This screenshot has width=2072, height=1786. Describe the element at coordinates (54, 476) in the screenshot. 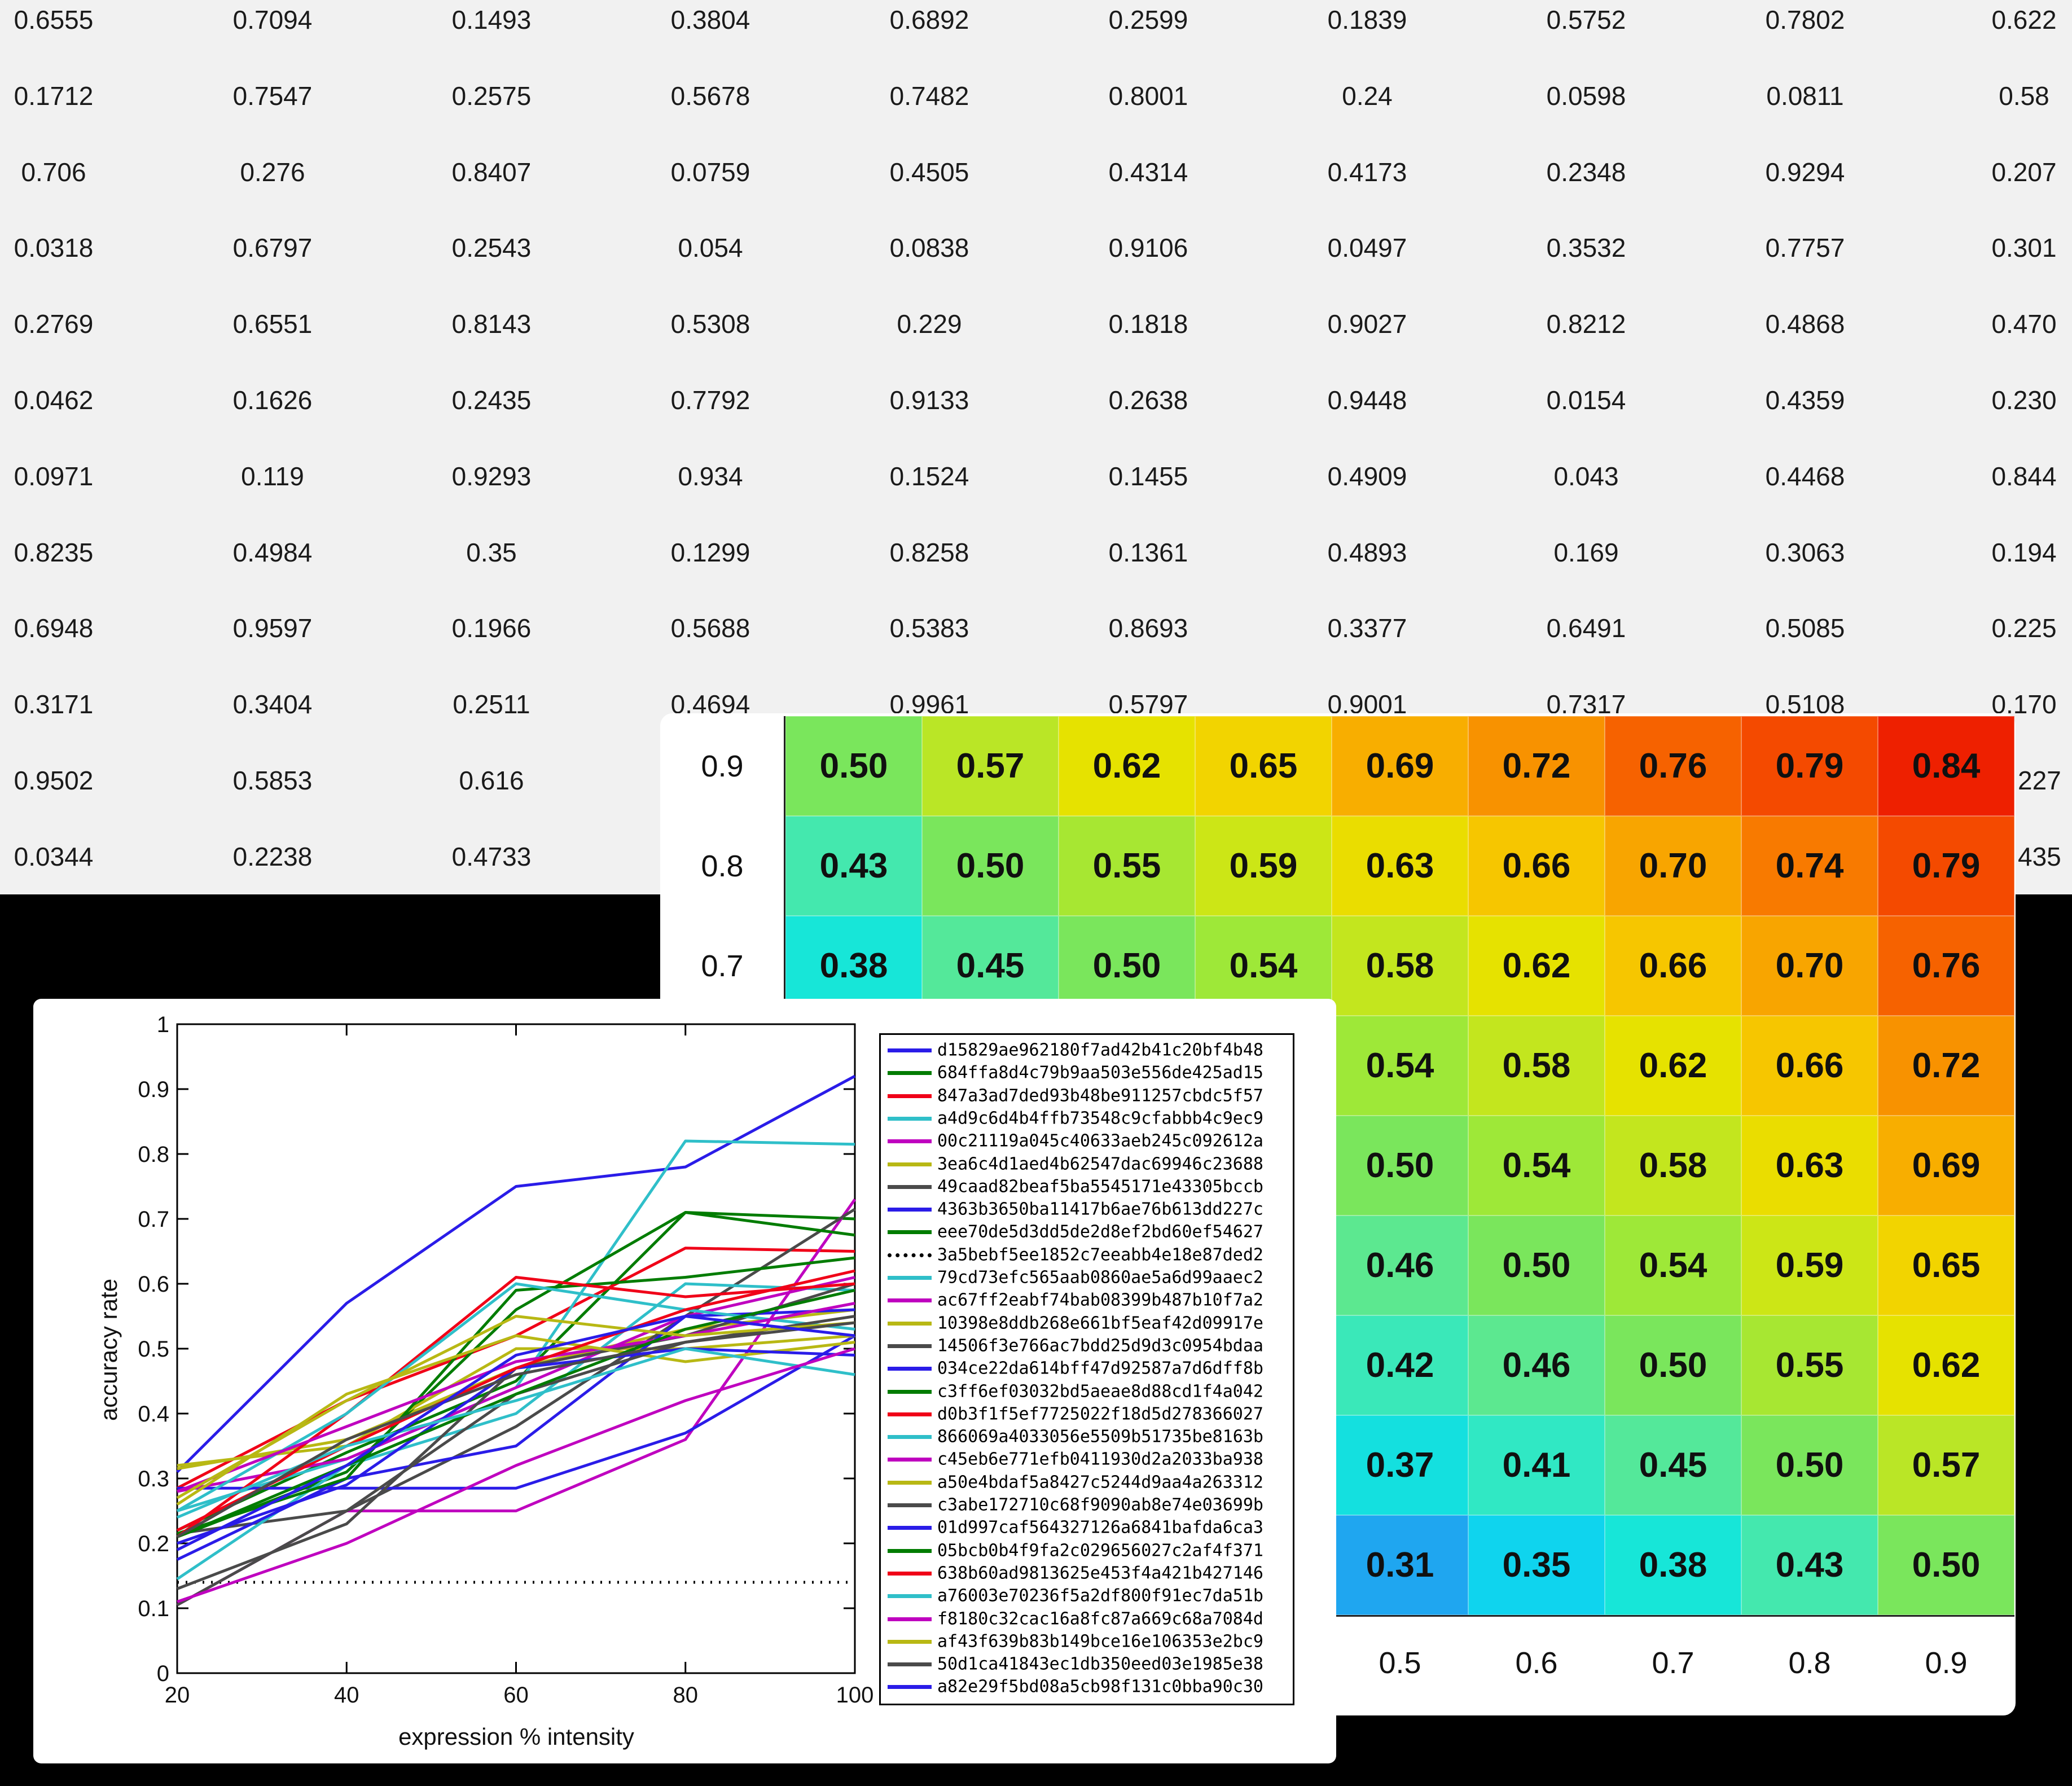

I see `matrix-cell: 0.0971` at that location.